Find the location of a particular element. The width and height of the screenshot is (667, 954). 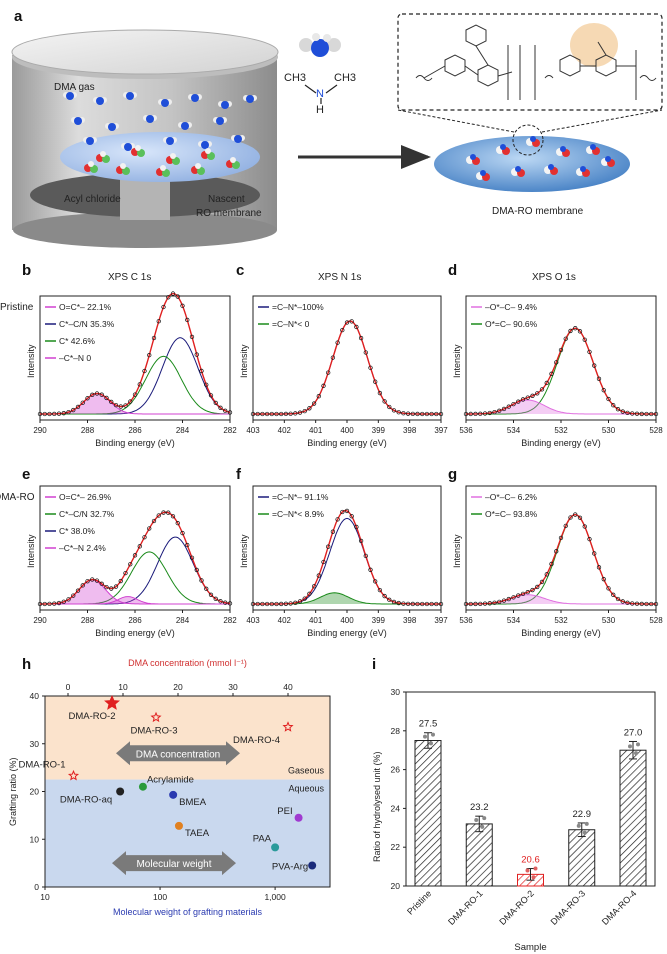

tick-label: 290 is located at coordinates (40, 430).